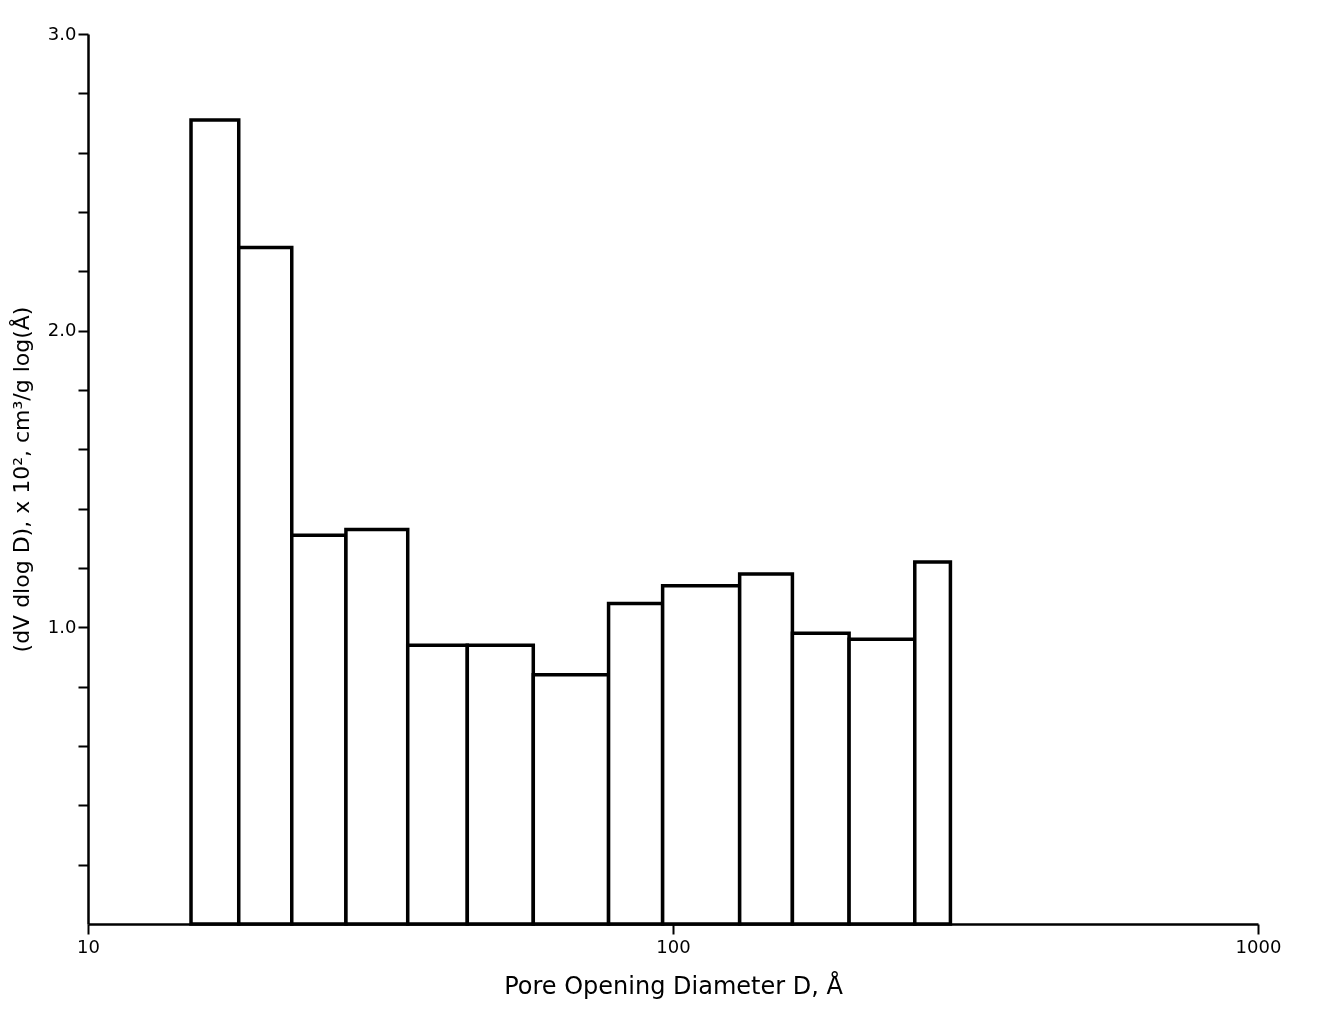 Image resolution: width=1343 pixels, height=1024 pixels. I want to click on x-tick-label: 100, so click(673, 946).